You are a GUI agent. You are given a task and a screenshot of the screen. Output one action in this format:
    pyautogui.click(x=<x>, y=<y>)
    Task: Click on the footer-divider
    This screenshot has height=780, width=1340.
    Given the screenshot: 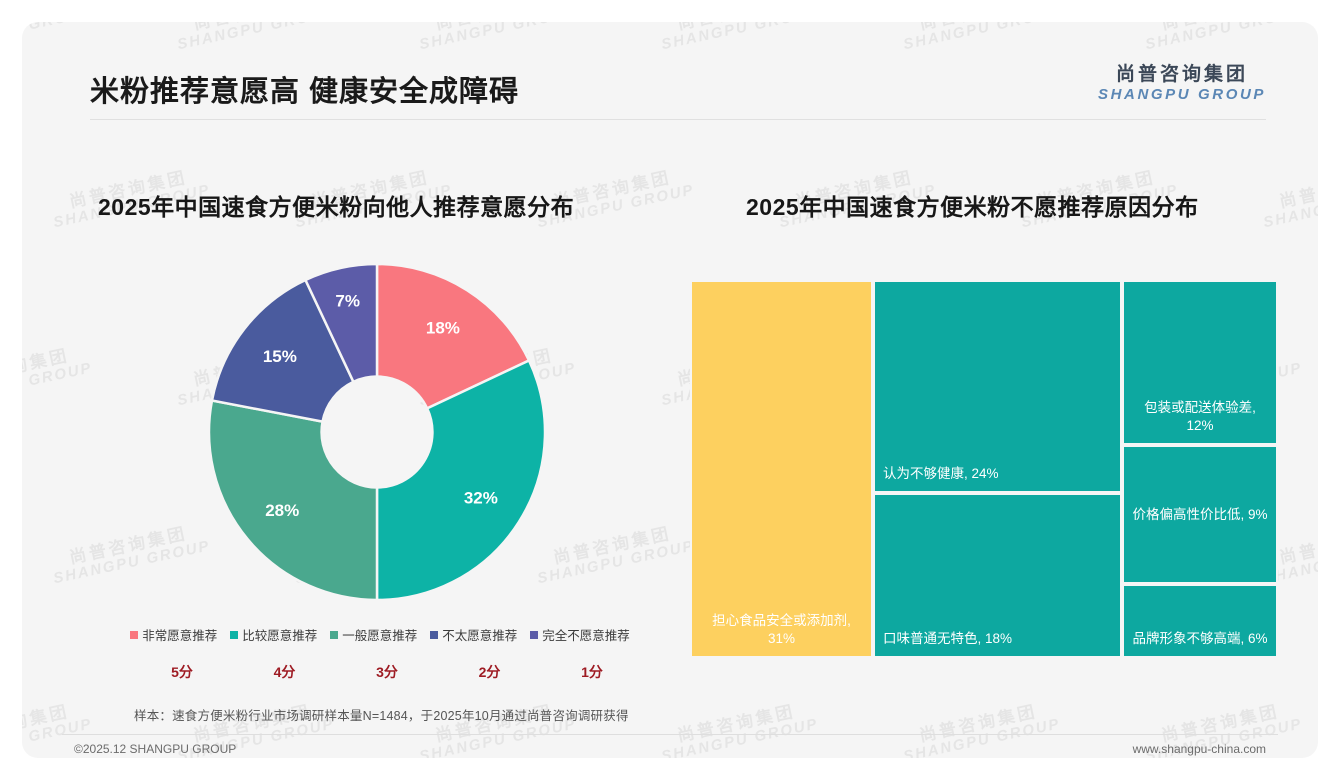 What is the action you would take?
    pyautogui.click(x=670, y=734)
    